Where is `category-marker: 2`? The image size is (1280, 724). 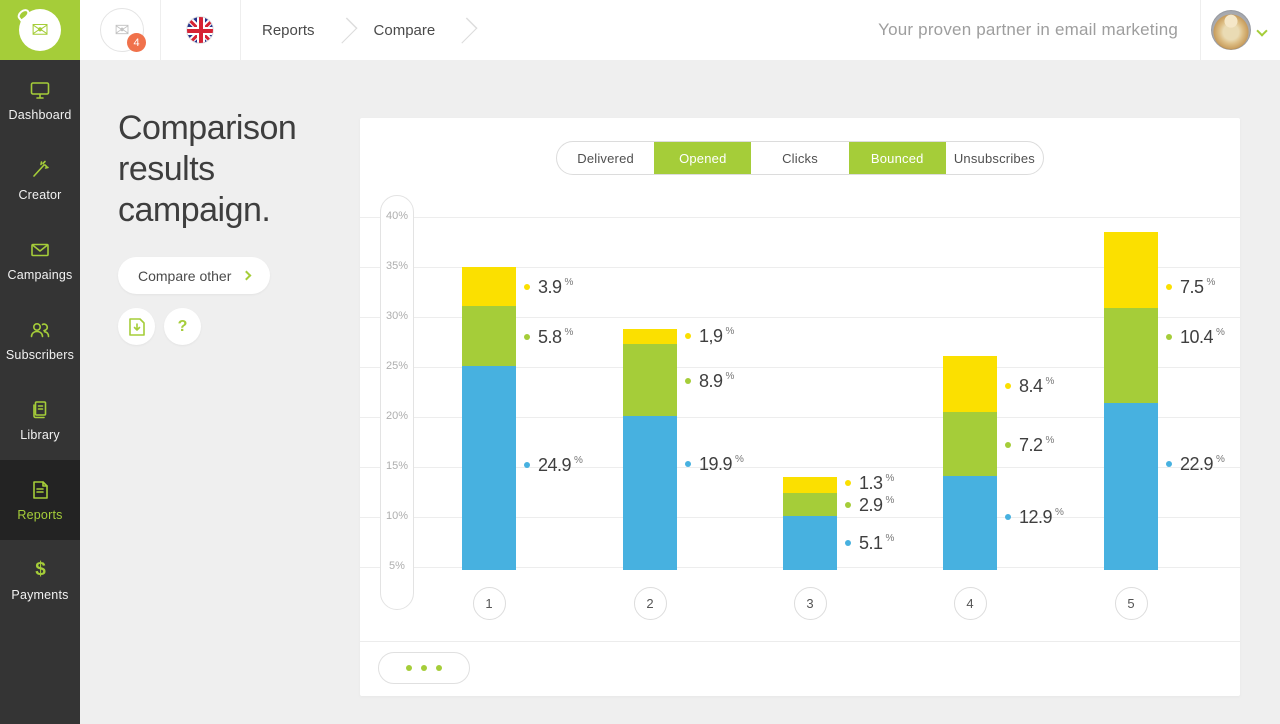
category-marker: 2 is located at coordinates (650, 603).